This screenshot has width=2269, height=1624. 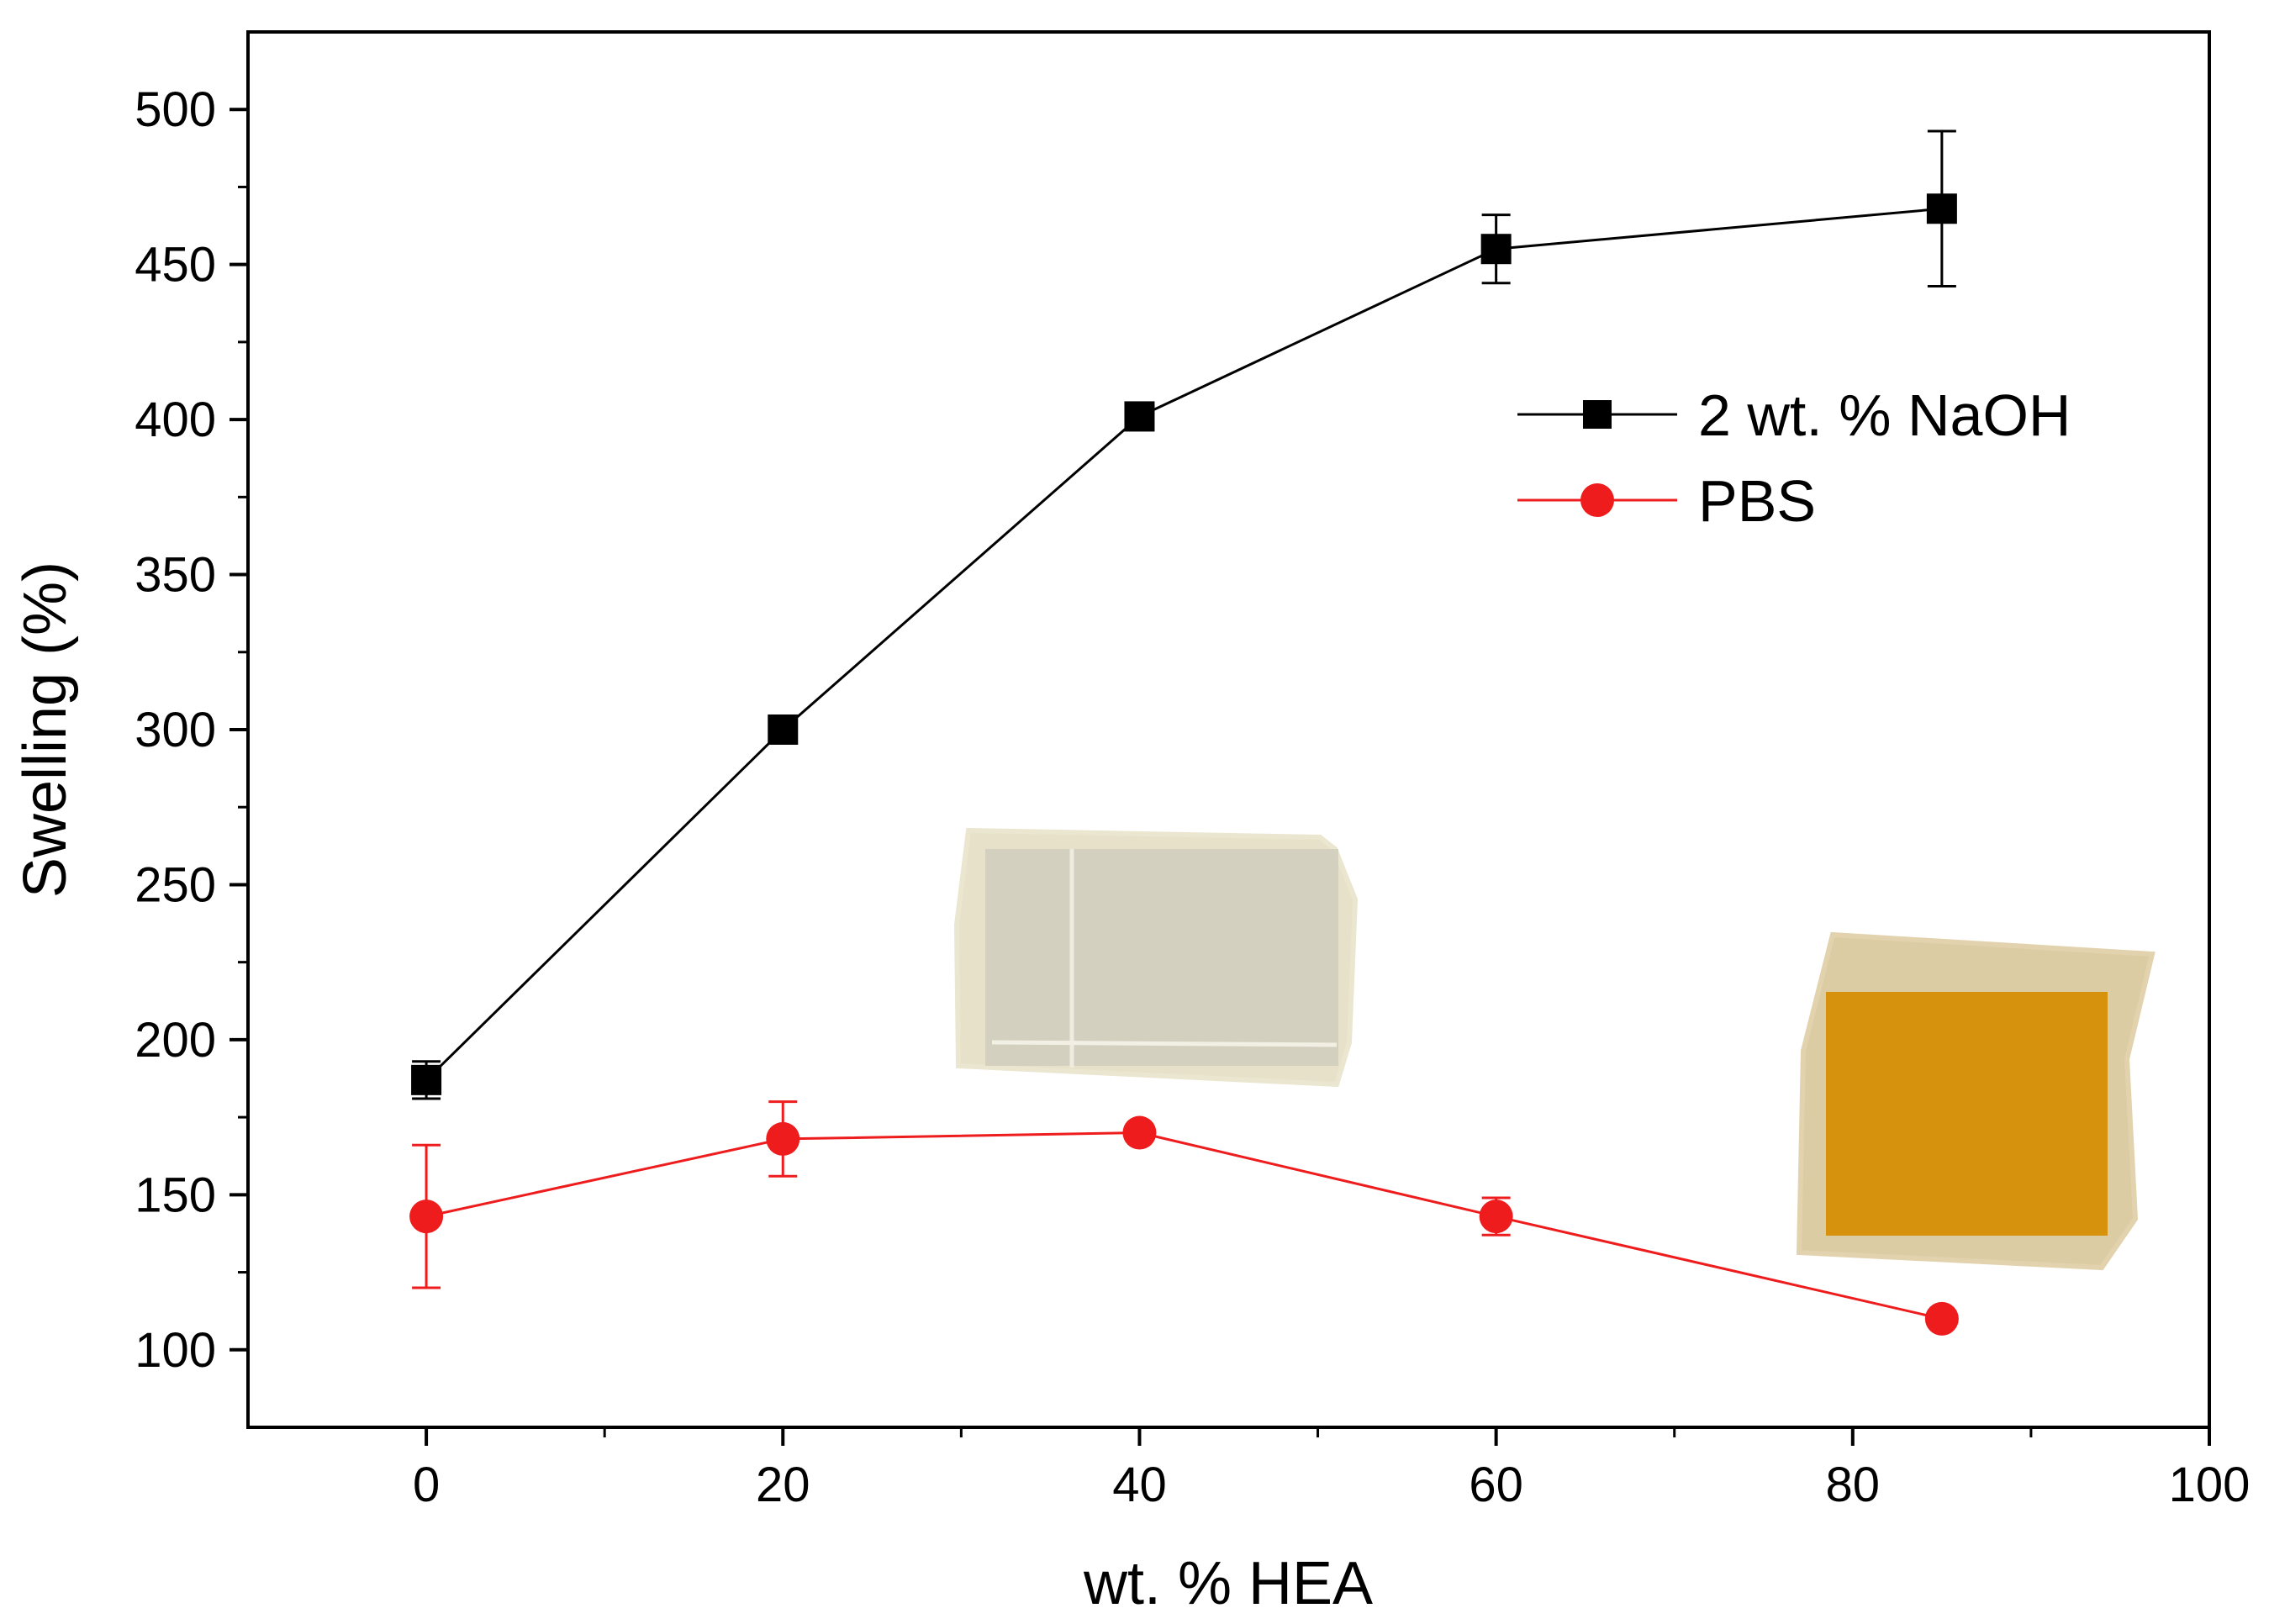 I want to click on x-tick-label-20: 20, so click(x=783, y=1485).